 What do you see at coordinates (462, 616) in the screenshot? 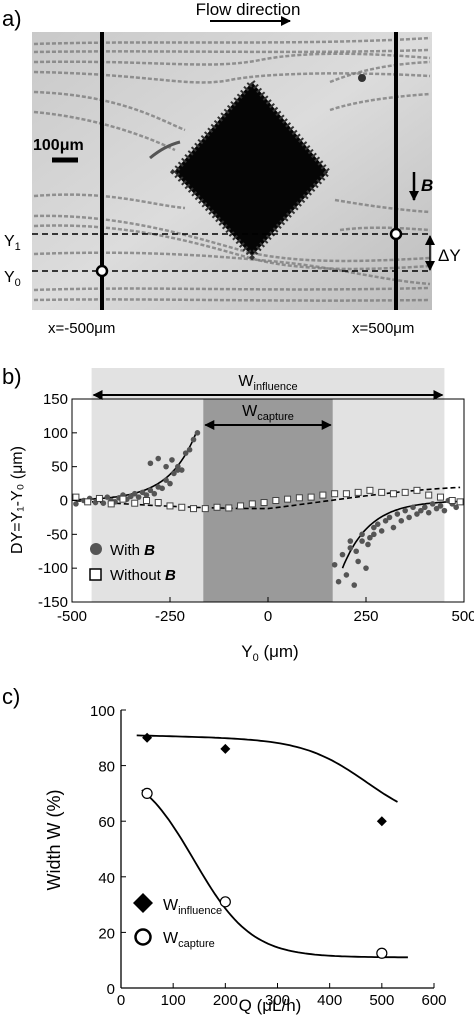
I see `x-tick-label: 500` at bounding box center [462, 616].